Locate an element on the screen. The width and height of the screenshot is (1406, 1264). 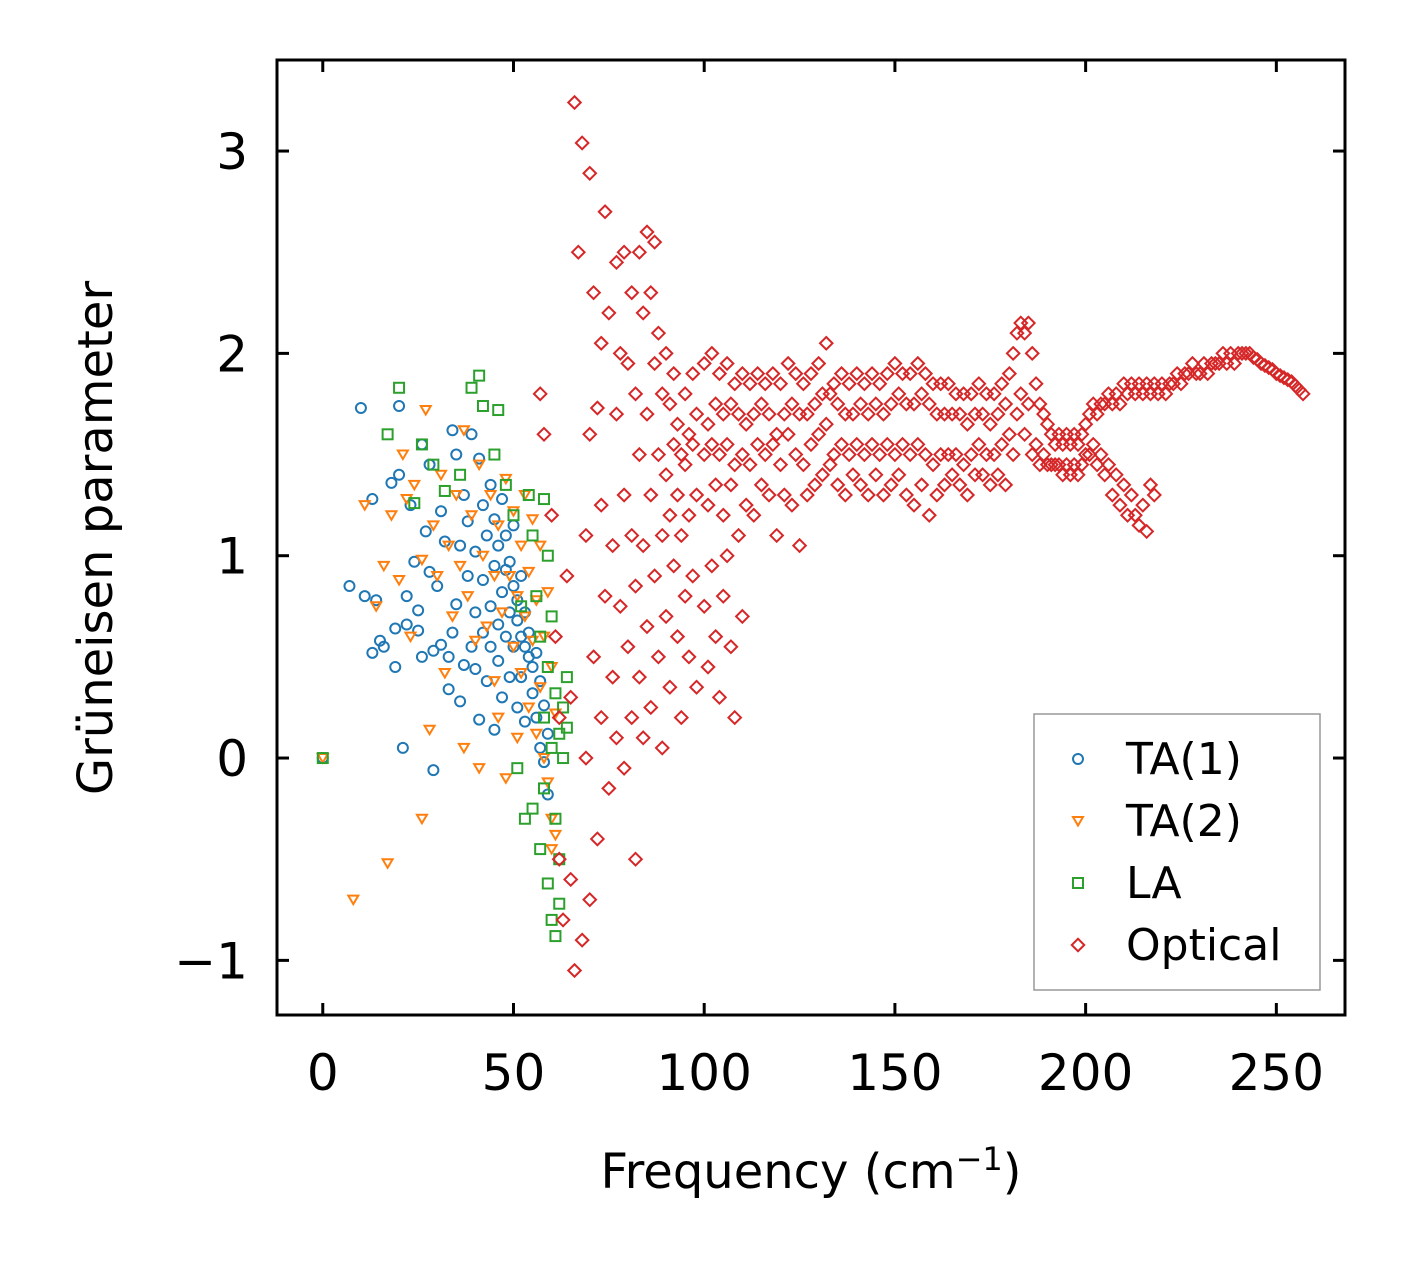
legend-marker is located at coordinates (1078, 822).